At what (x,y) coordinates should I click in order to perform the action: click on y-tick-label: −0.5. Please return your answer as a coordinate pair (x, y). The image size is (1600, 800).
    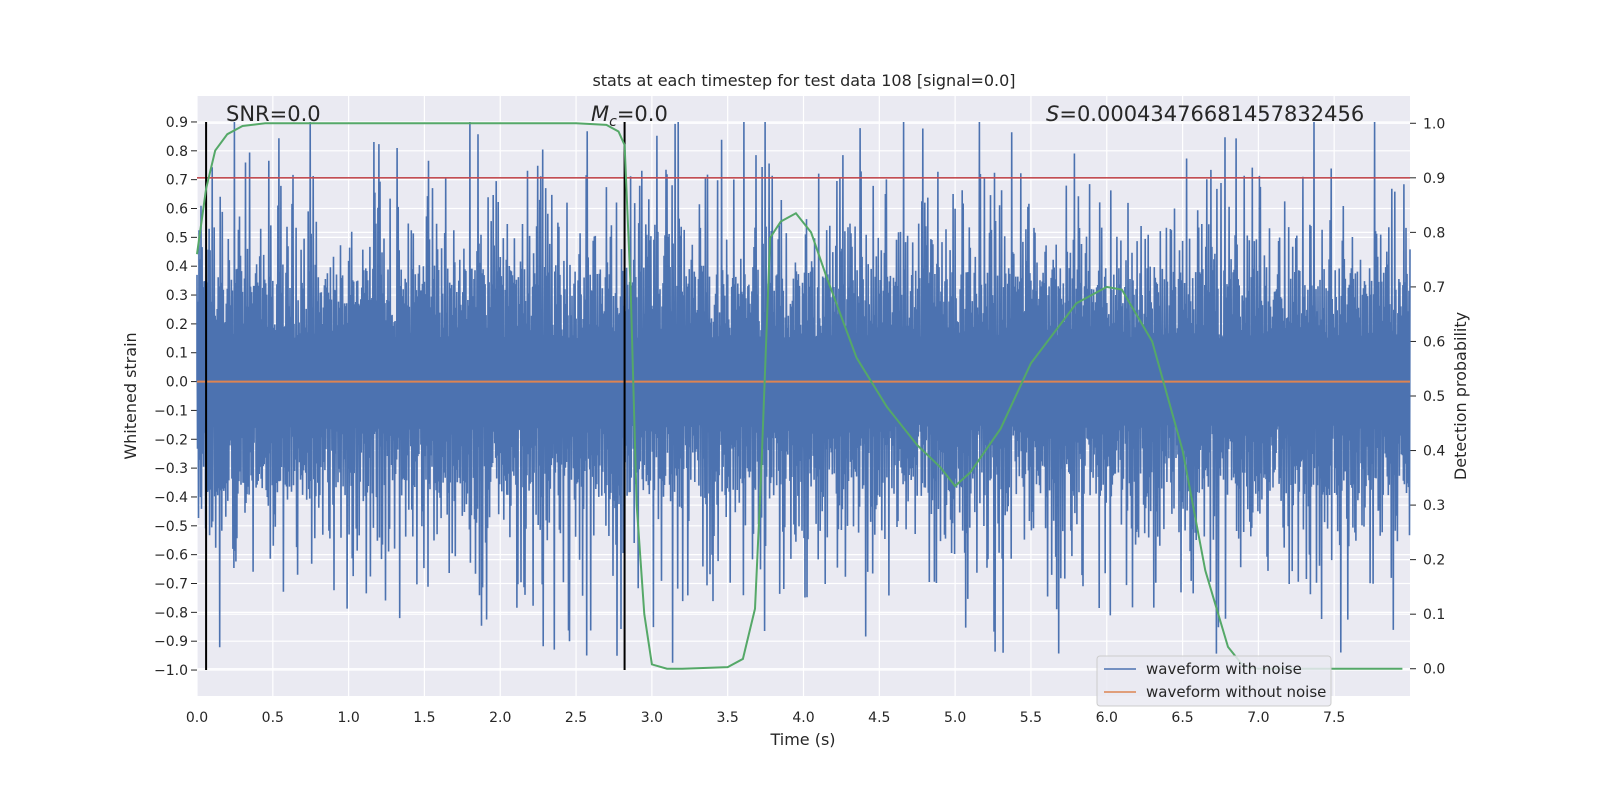
    Looking at the image, I should click on (171, 527).